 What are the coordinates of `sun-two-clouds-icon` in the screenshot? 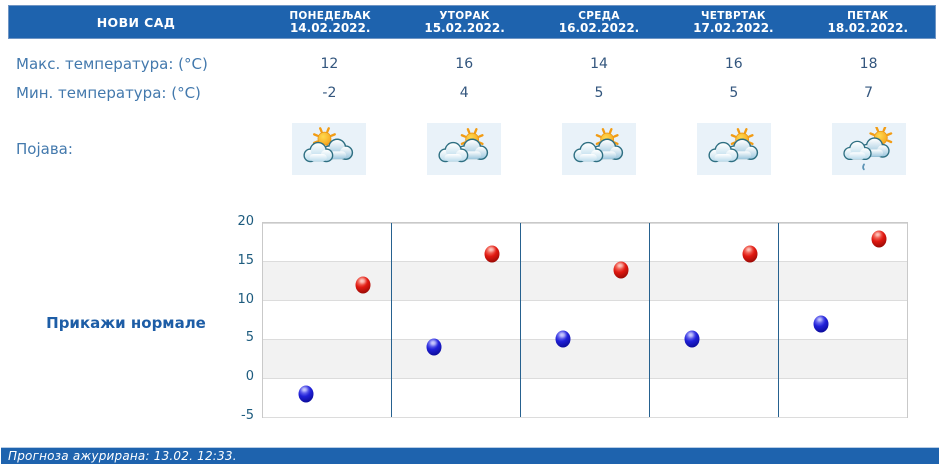 It's located at (328, 144).